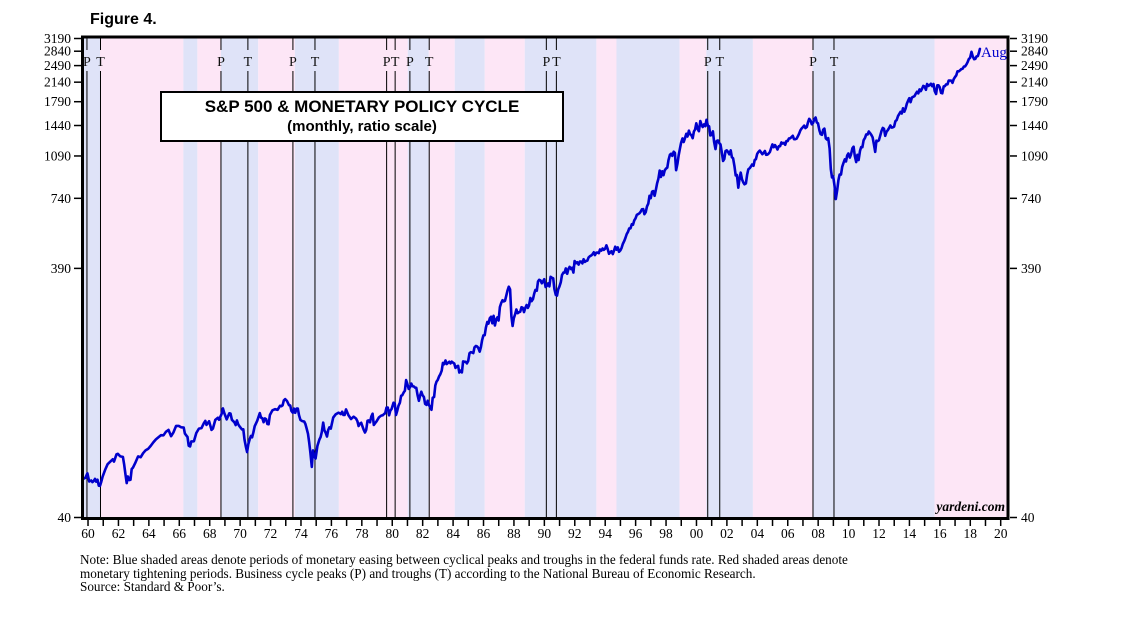 This screenshot has height=628, width=1138. Describe the element at coordinates (879, 533) in the screenshot. I see `x-tick-label: 12` at that location.